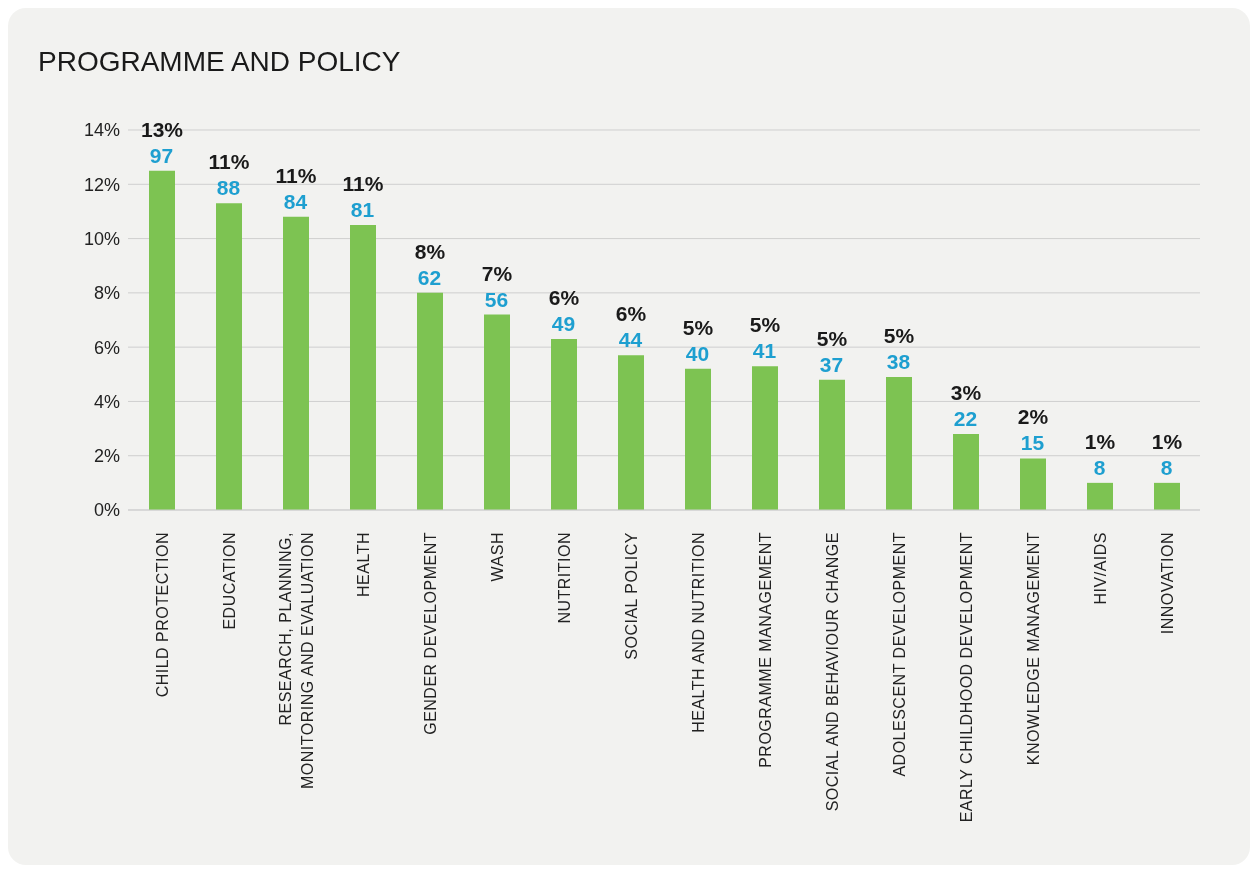  Describe the element at coordinates (1167, 583) in the screenshot. I see `x-tick-label: INNOVATION` at that location.